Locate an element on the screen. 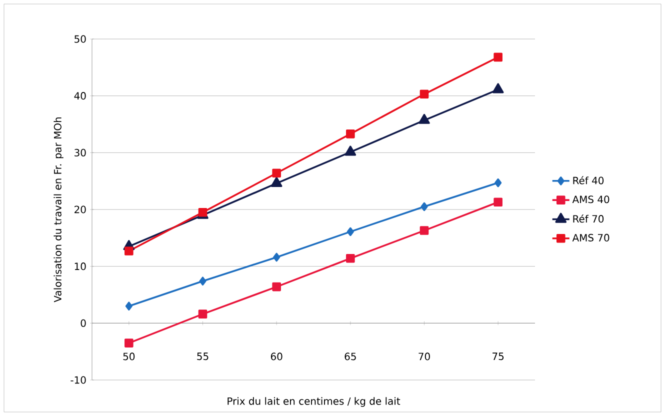 Image resolution: width=665 pixels, height=416 pixels. y-tick-label: 40 is located at coordinates (80, 96).